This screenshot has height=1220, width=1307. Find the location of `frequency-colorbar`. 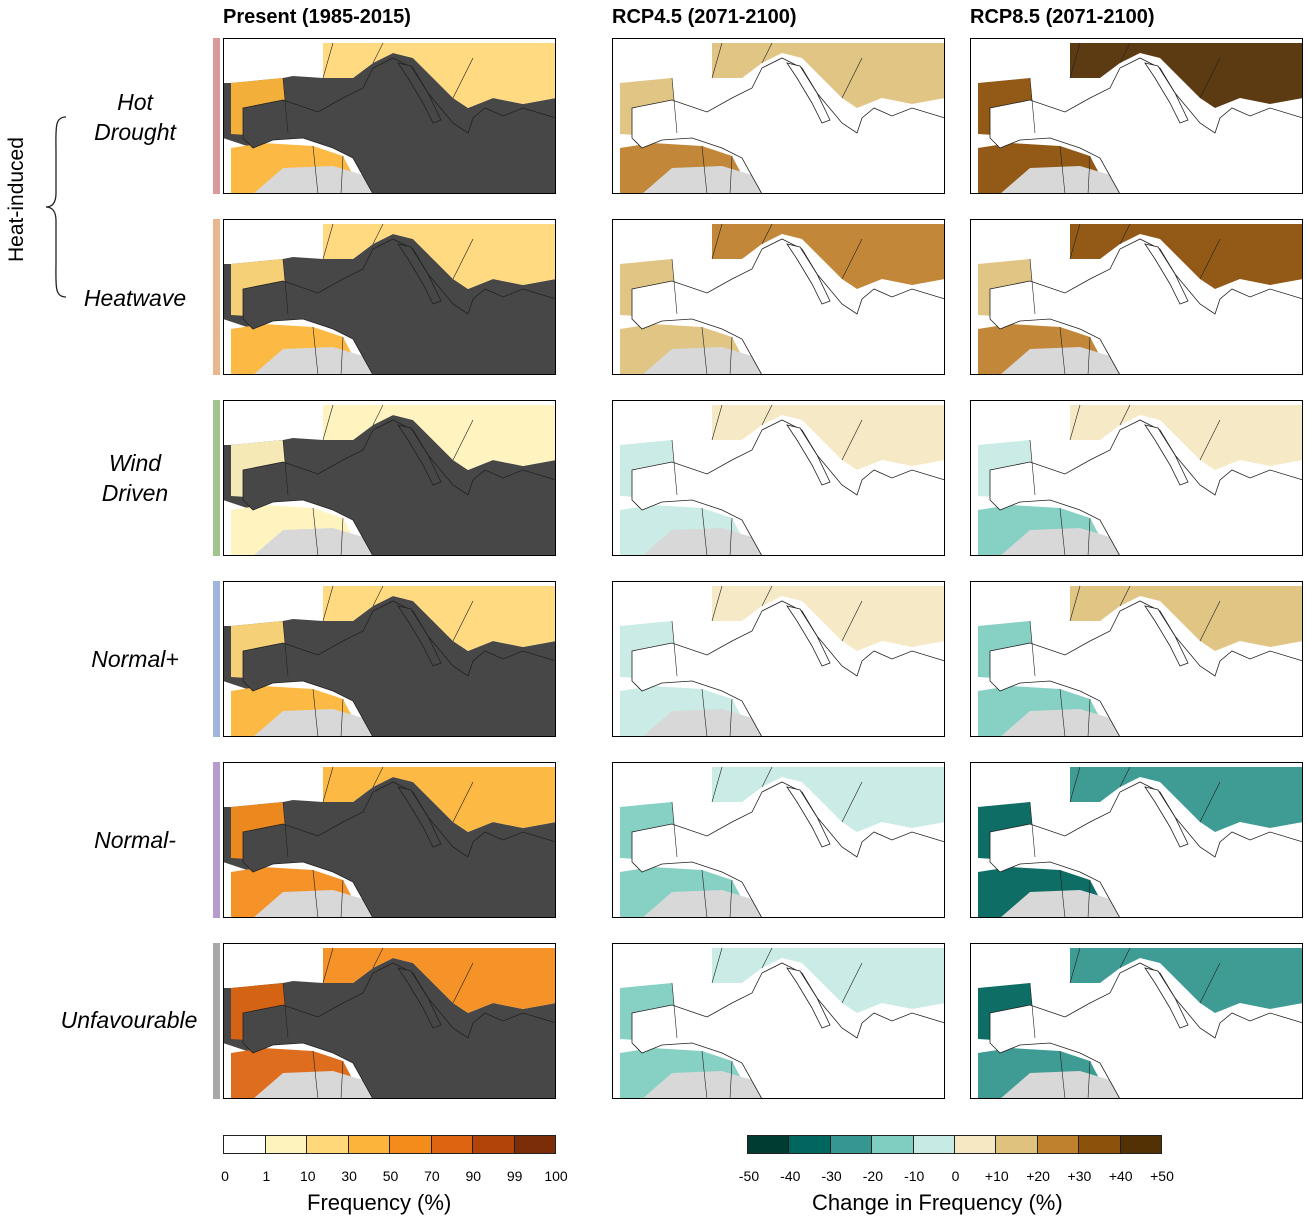

frequency-colorbar is located at coordinates (389, 1144).